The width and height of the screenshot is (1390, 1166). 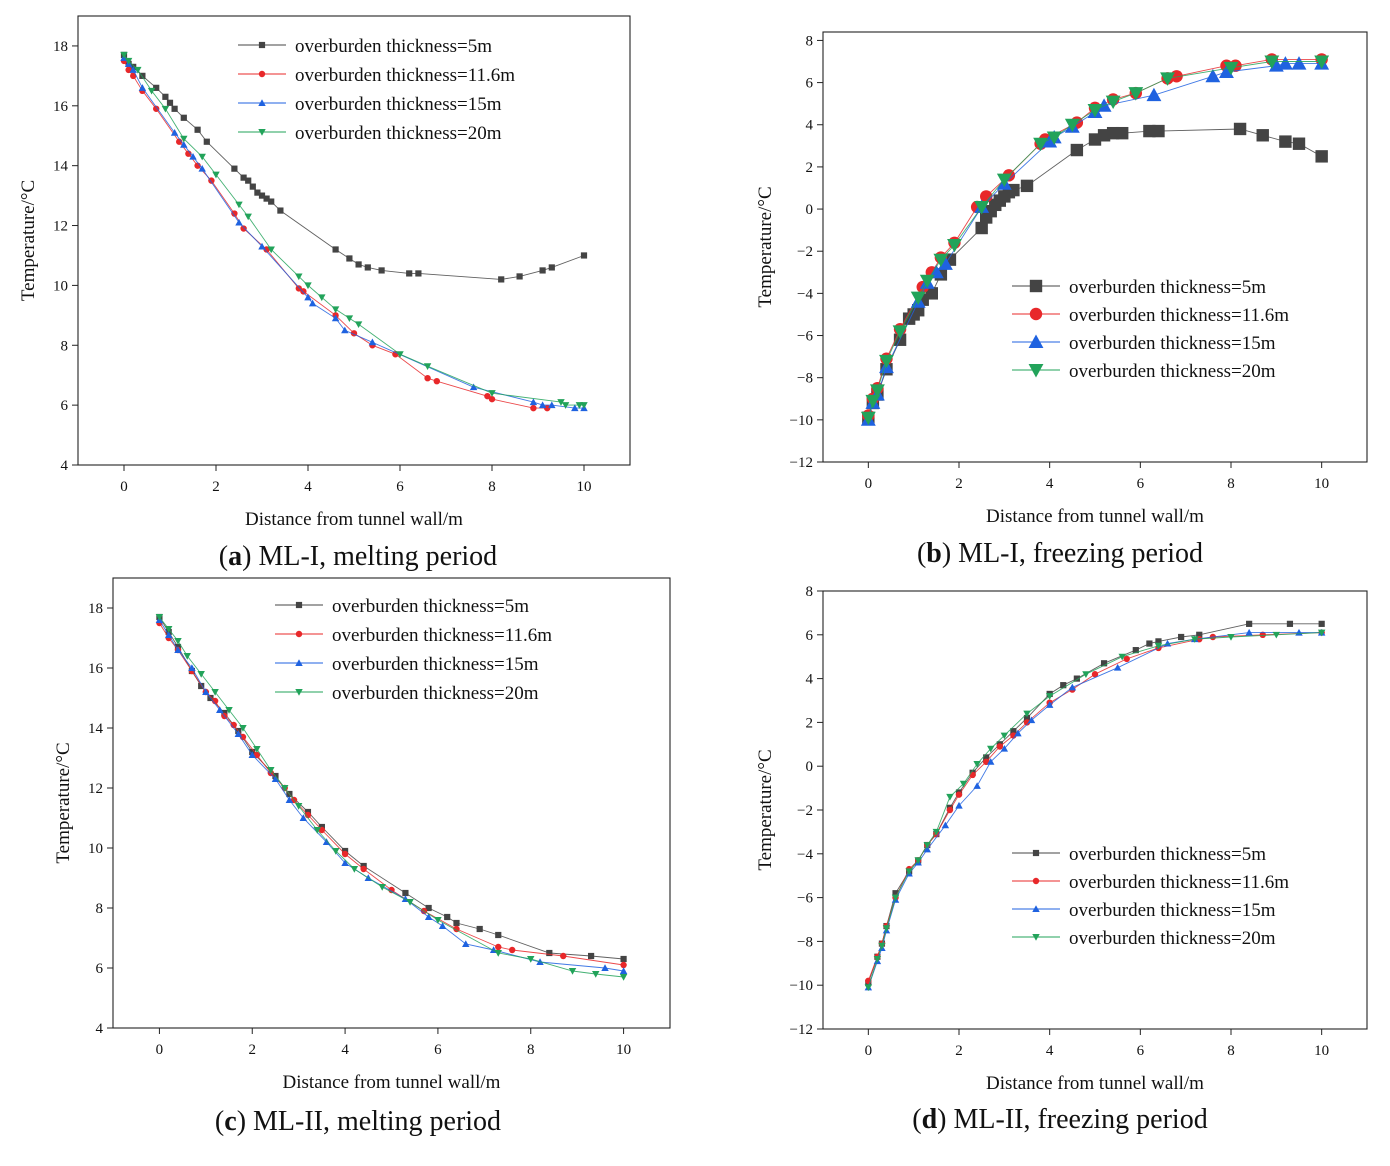 What do you see at coordinates (353, 230) in the screenshot?
I see `series-line` at bounding box center [353, 230].